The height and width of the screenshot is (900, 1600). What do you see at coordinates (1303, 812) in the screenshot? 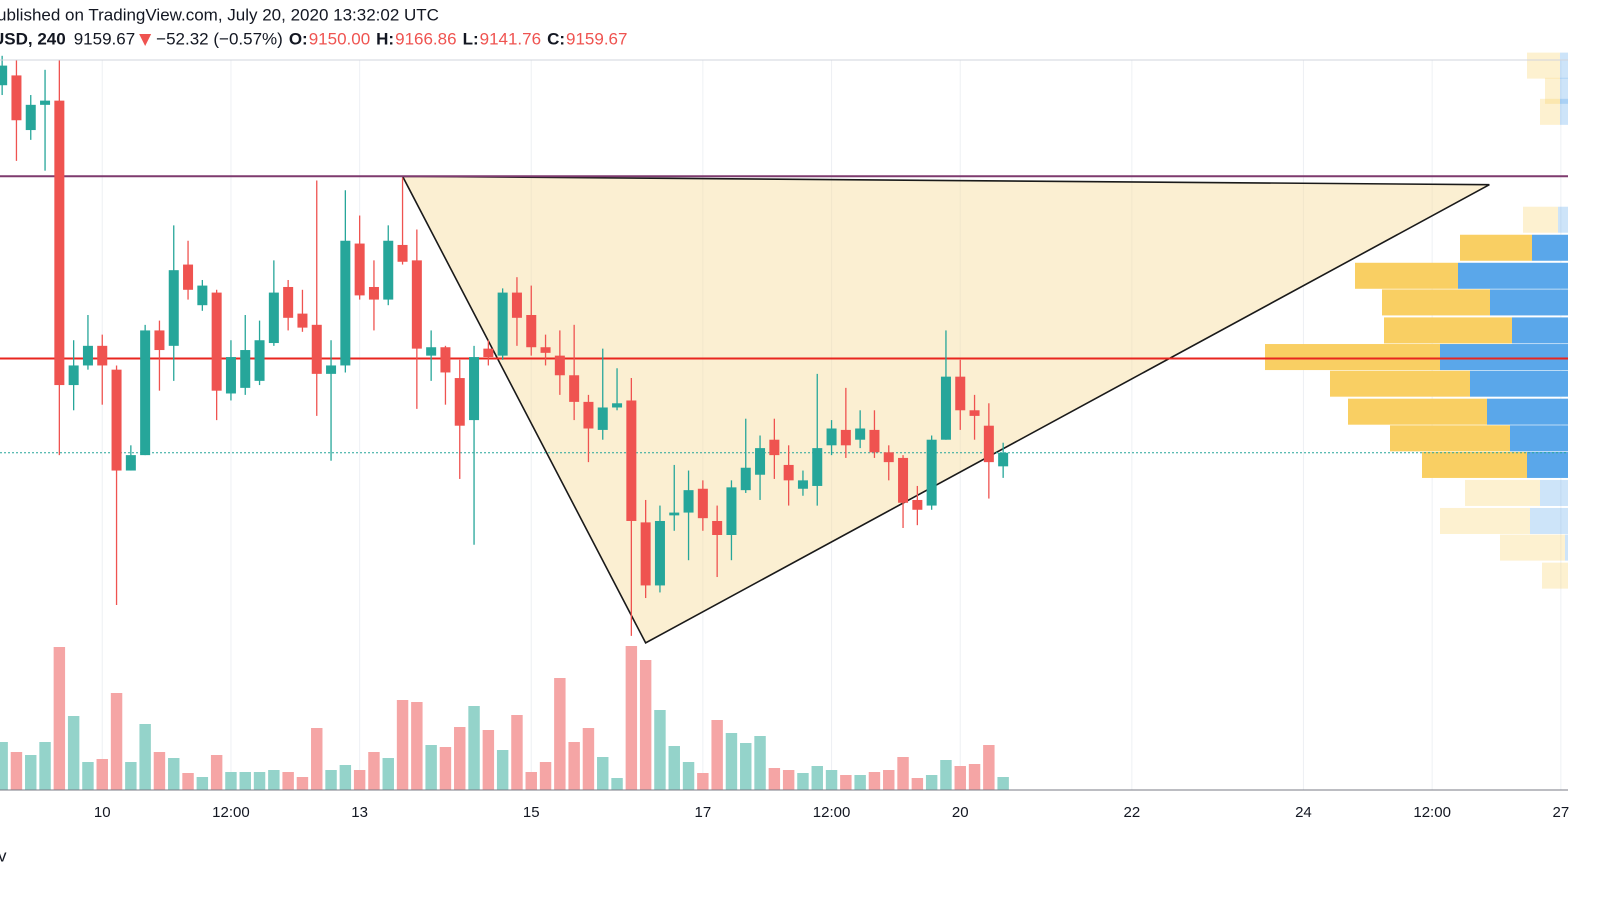
I see `x-tick-label: 24` at bounding box center [1303, 812].